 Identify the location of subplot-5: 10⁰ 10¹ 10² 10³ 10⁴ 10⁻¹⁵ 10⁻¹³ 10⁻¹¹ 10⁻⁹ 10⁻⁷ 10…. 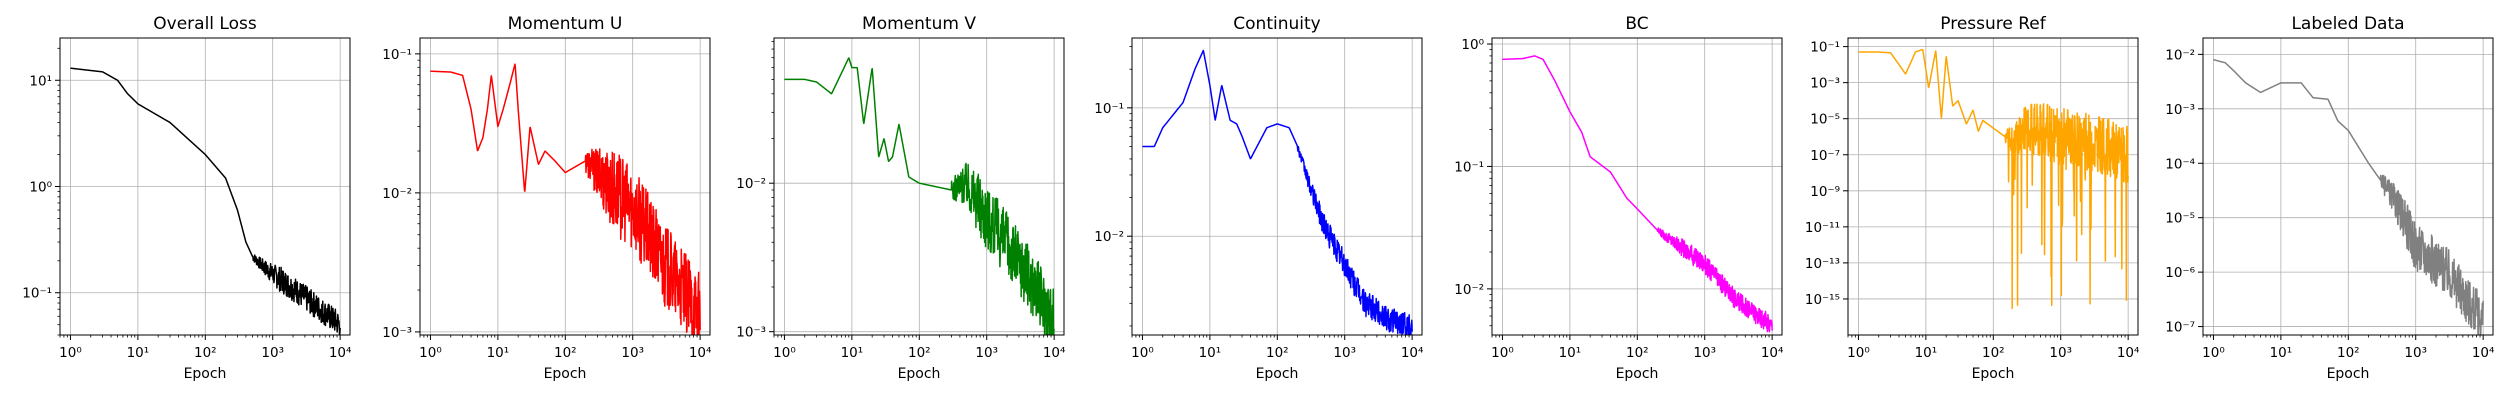
(1972, 198).